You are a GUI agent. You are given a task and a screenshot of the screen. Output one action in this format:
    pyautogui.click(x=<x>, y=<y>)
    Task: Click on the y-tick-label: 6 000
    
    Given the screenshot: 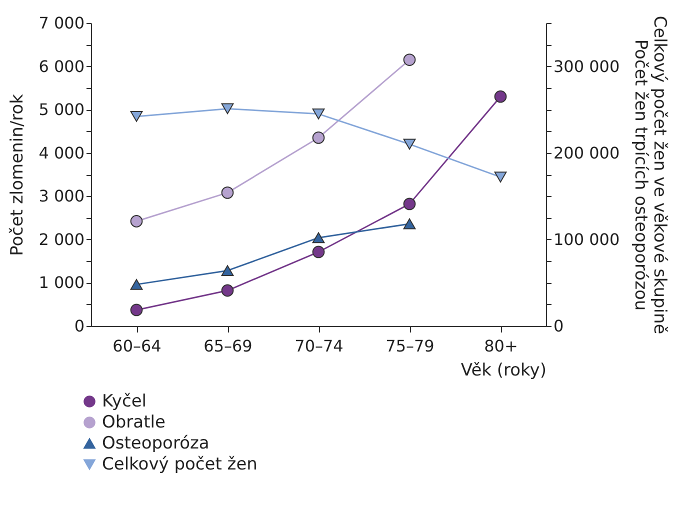 What is the action you would take?
    pyautogui.click(x=61, y=66)
    